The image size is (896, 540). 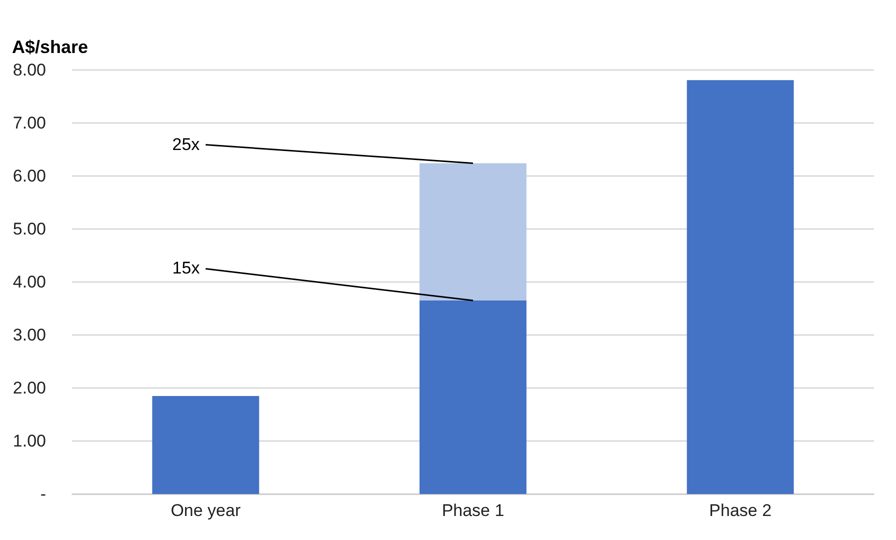 What do you see at coordinates (43, 494) in the screenshot?
I see `y-tick-label: -` at bounding box center [43, 494].